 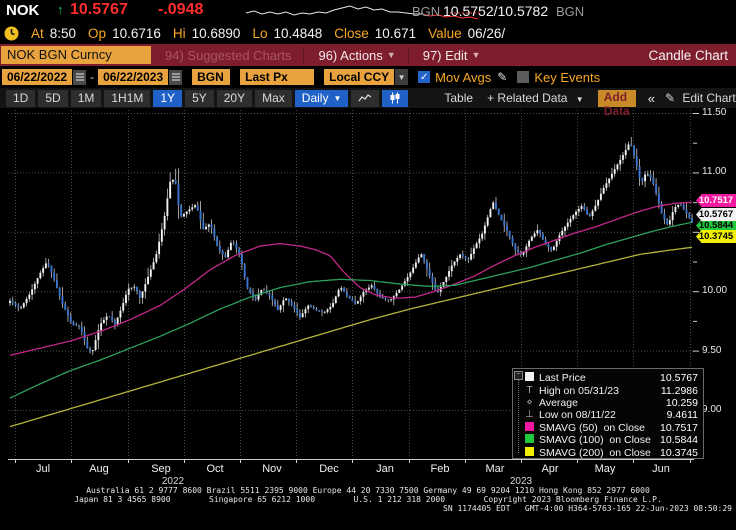 What do you see at coordinates (424, 77) in the screenshot?
I see `mov-avgs-checkbox: ✓` at bounding box center [424, 77].